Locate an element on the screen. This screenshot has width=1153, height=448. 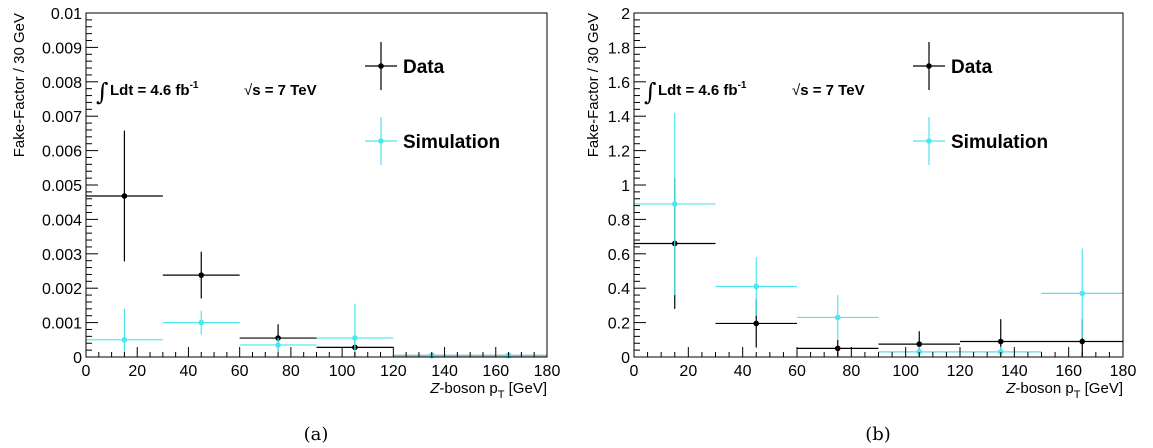
y-tick-label: 1.6 is located at coordinates (619, 83).